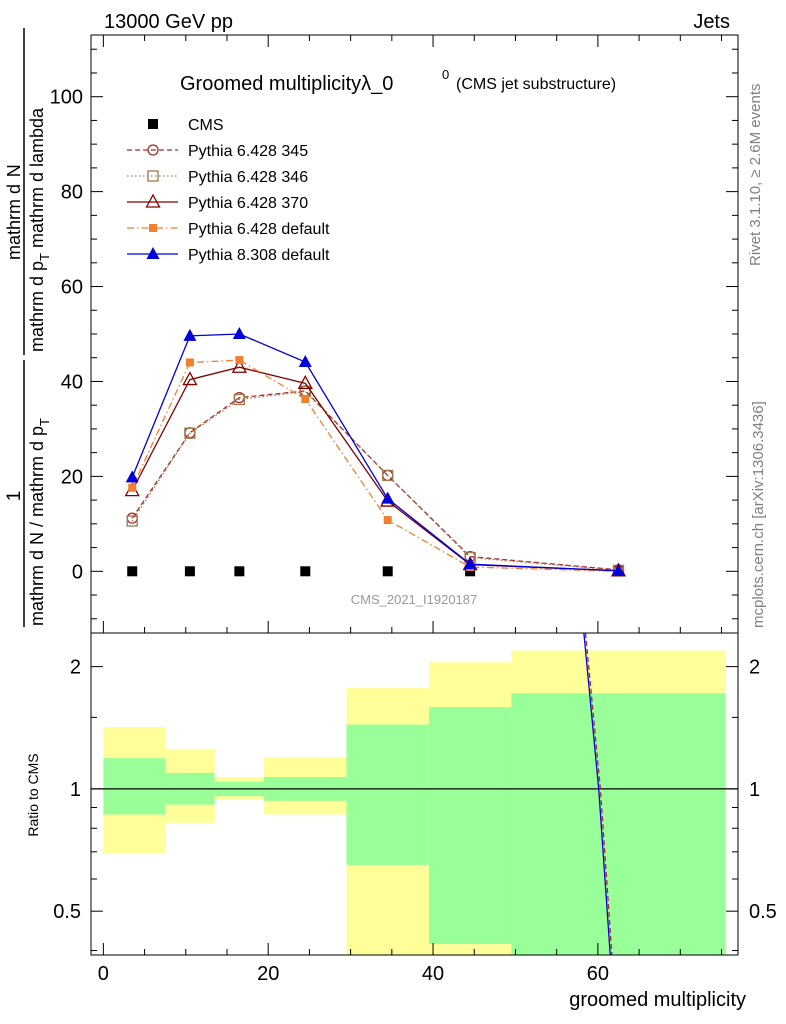 This screenshot has width=786, height=1024. I want to click on legend-item-pythia-6-428-346: Pythia 6.428 346, so click(217, 177).